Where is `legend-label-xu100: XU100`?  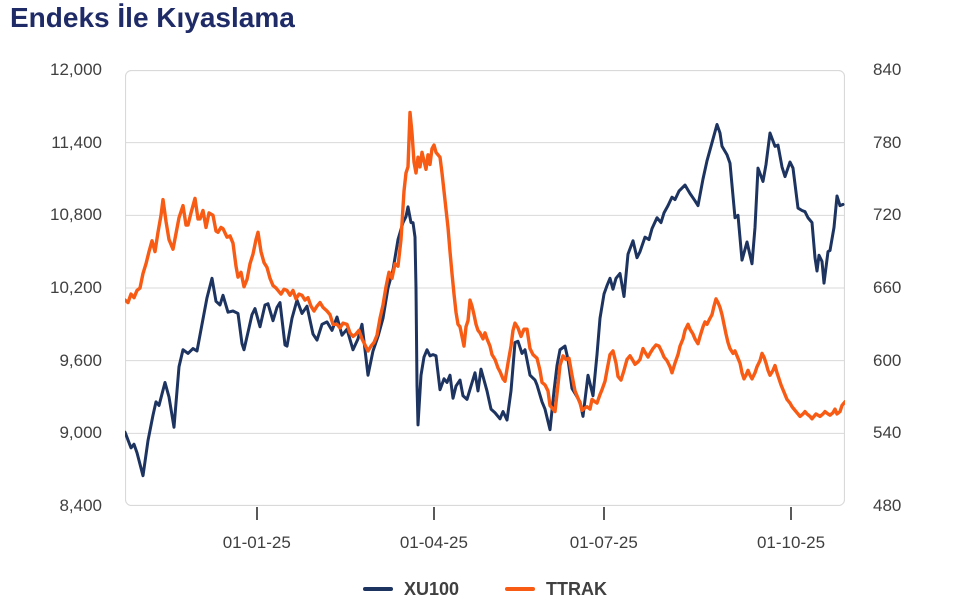
legend-label-xu100: XU100 is located at coordinates (431, 588).